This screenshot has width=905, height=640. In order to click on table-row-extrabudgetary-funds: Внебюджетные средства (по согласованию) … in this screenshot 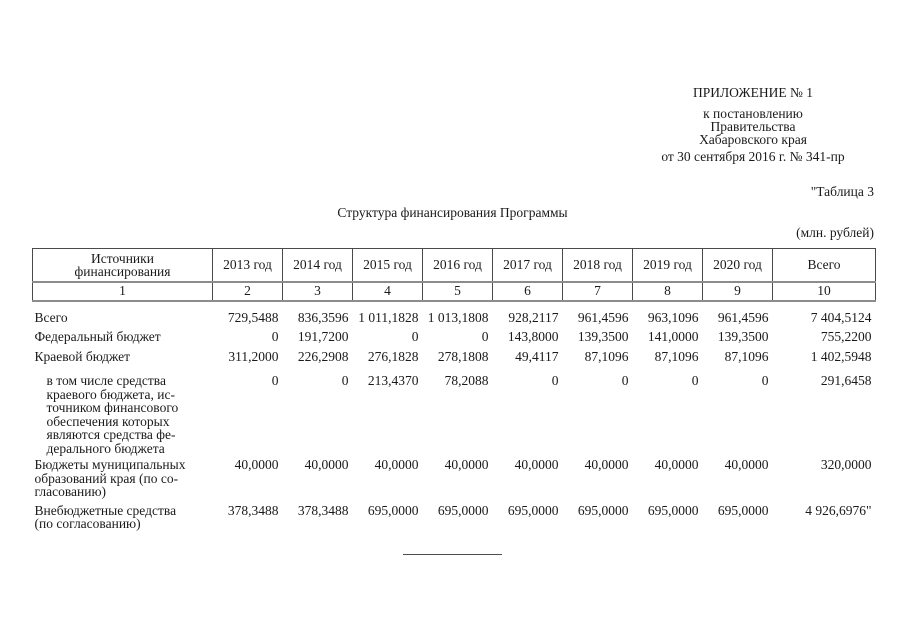, I will do `click(454, 515)`.